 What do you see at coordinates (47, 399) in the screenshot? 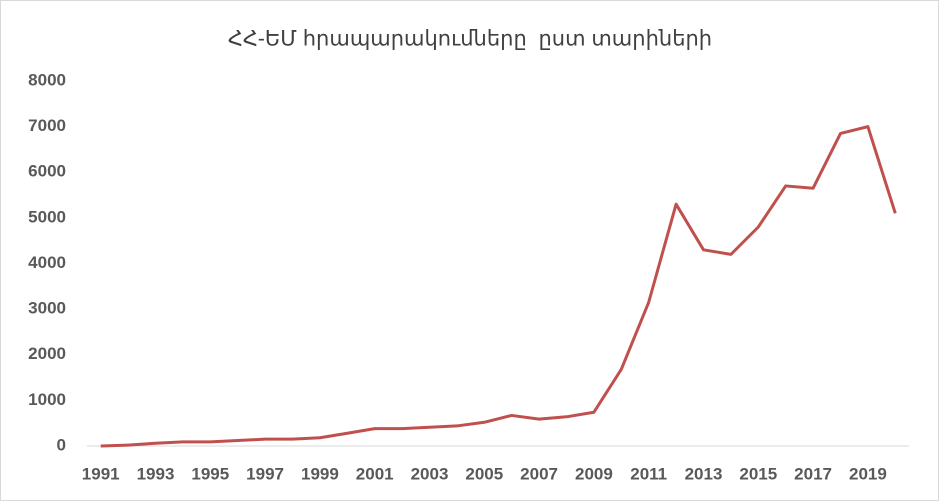
I see `y-tick-label: 1000` at bounding box center [47, 399].